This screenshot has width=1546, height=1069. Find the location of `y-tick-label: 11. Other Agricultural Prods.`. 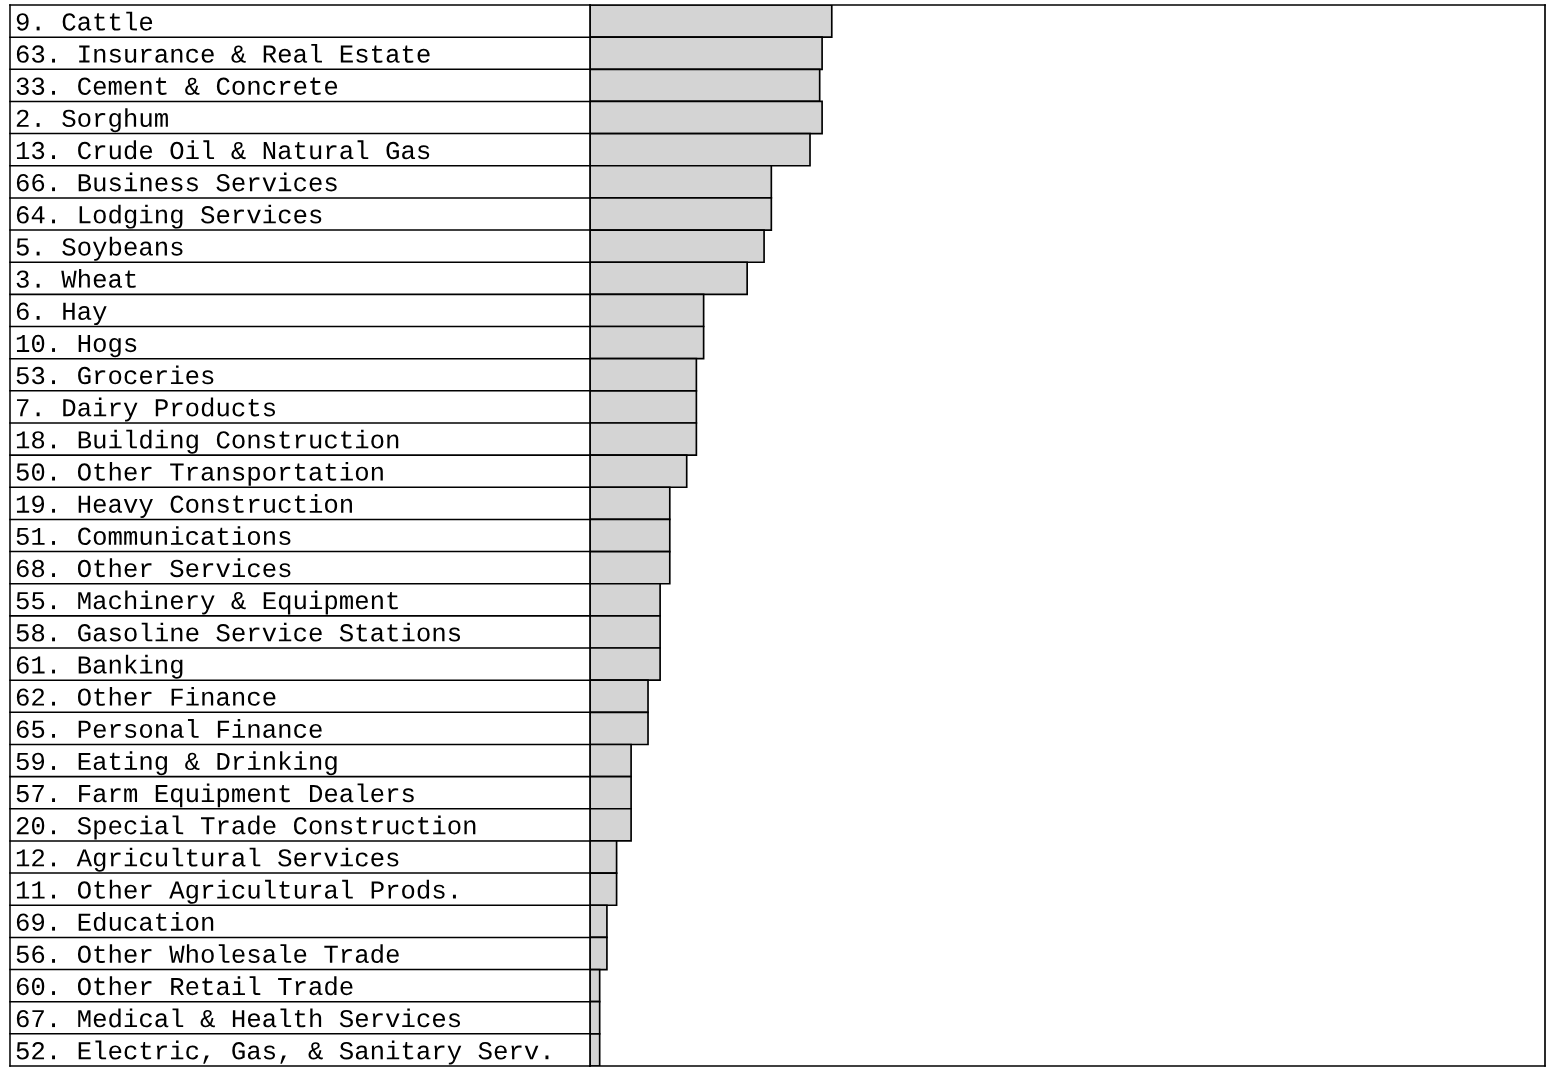

y-tick-label: 11. Other Agricultural Prods. is located at coordinates (236, 891).